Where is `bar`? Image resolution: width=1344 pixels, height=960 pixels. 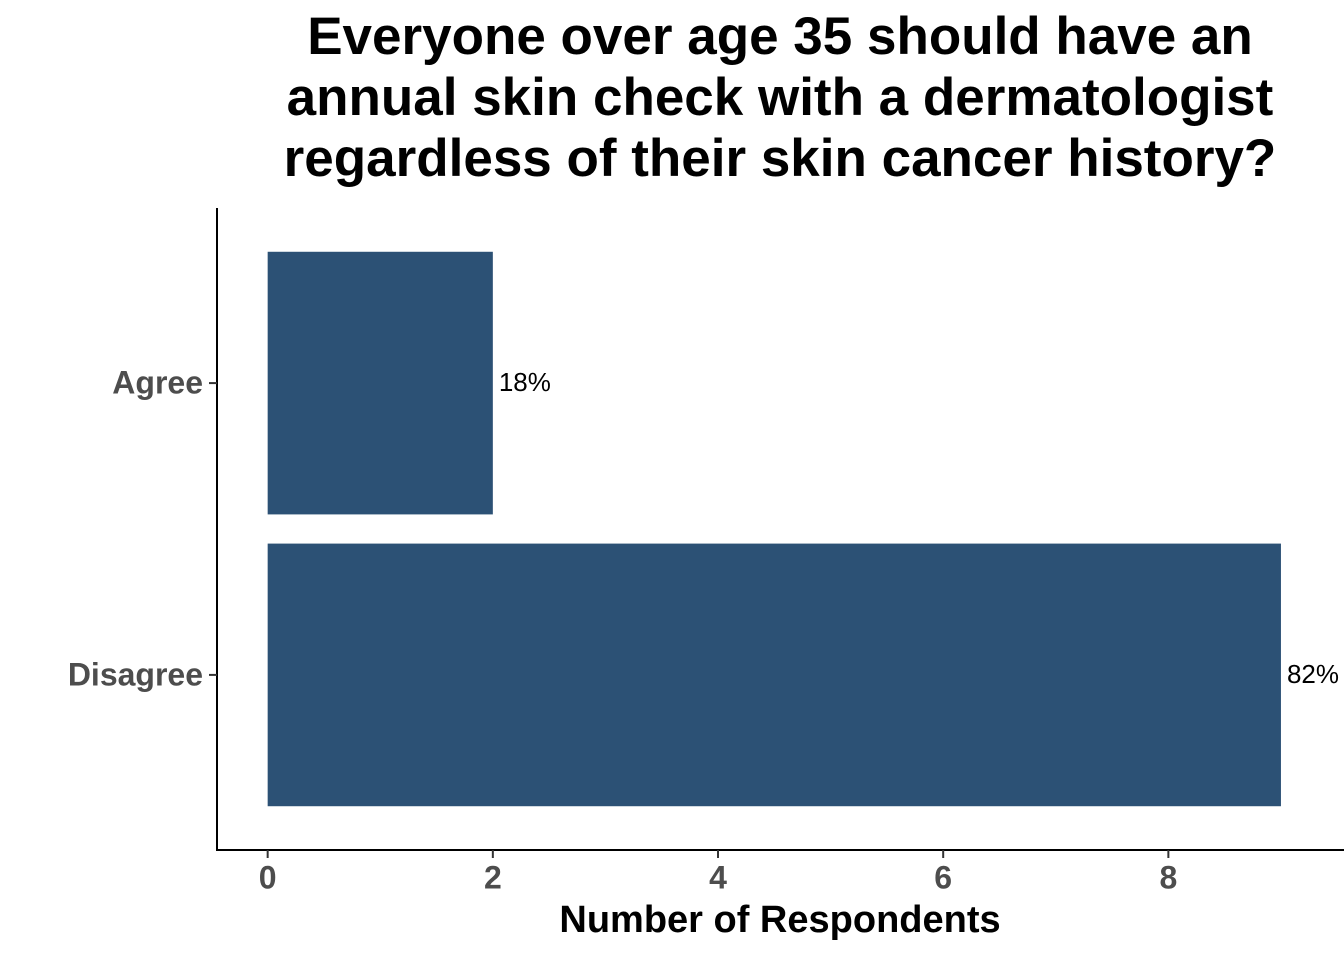 bar is located at coordinates (380, 383).